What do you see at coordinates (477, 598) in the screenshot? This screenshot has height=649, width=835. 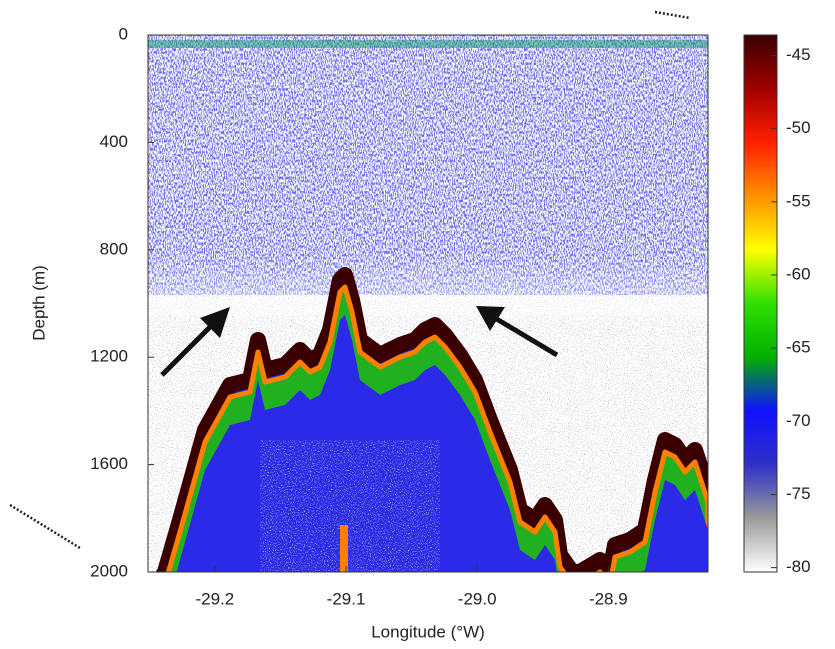 I see `x-tick-label: -29.0` at bounding box center [477, 598].